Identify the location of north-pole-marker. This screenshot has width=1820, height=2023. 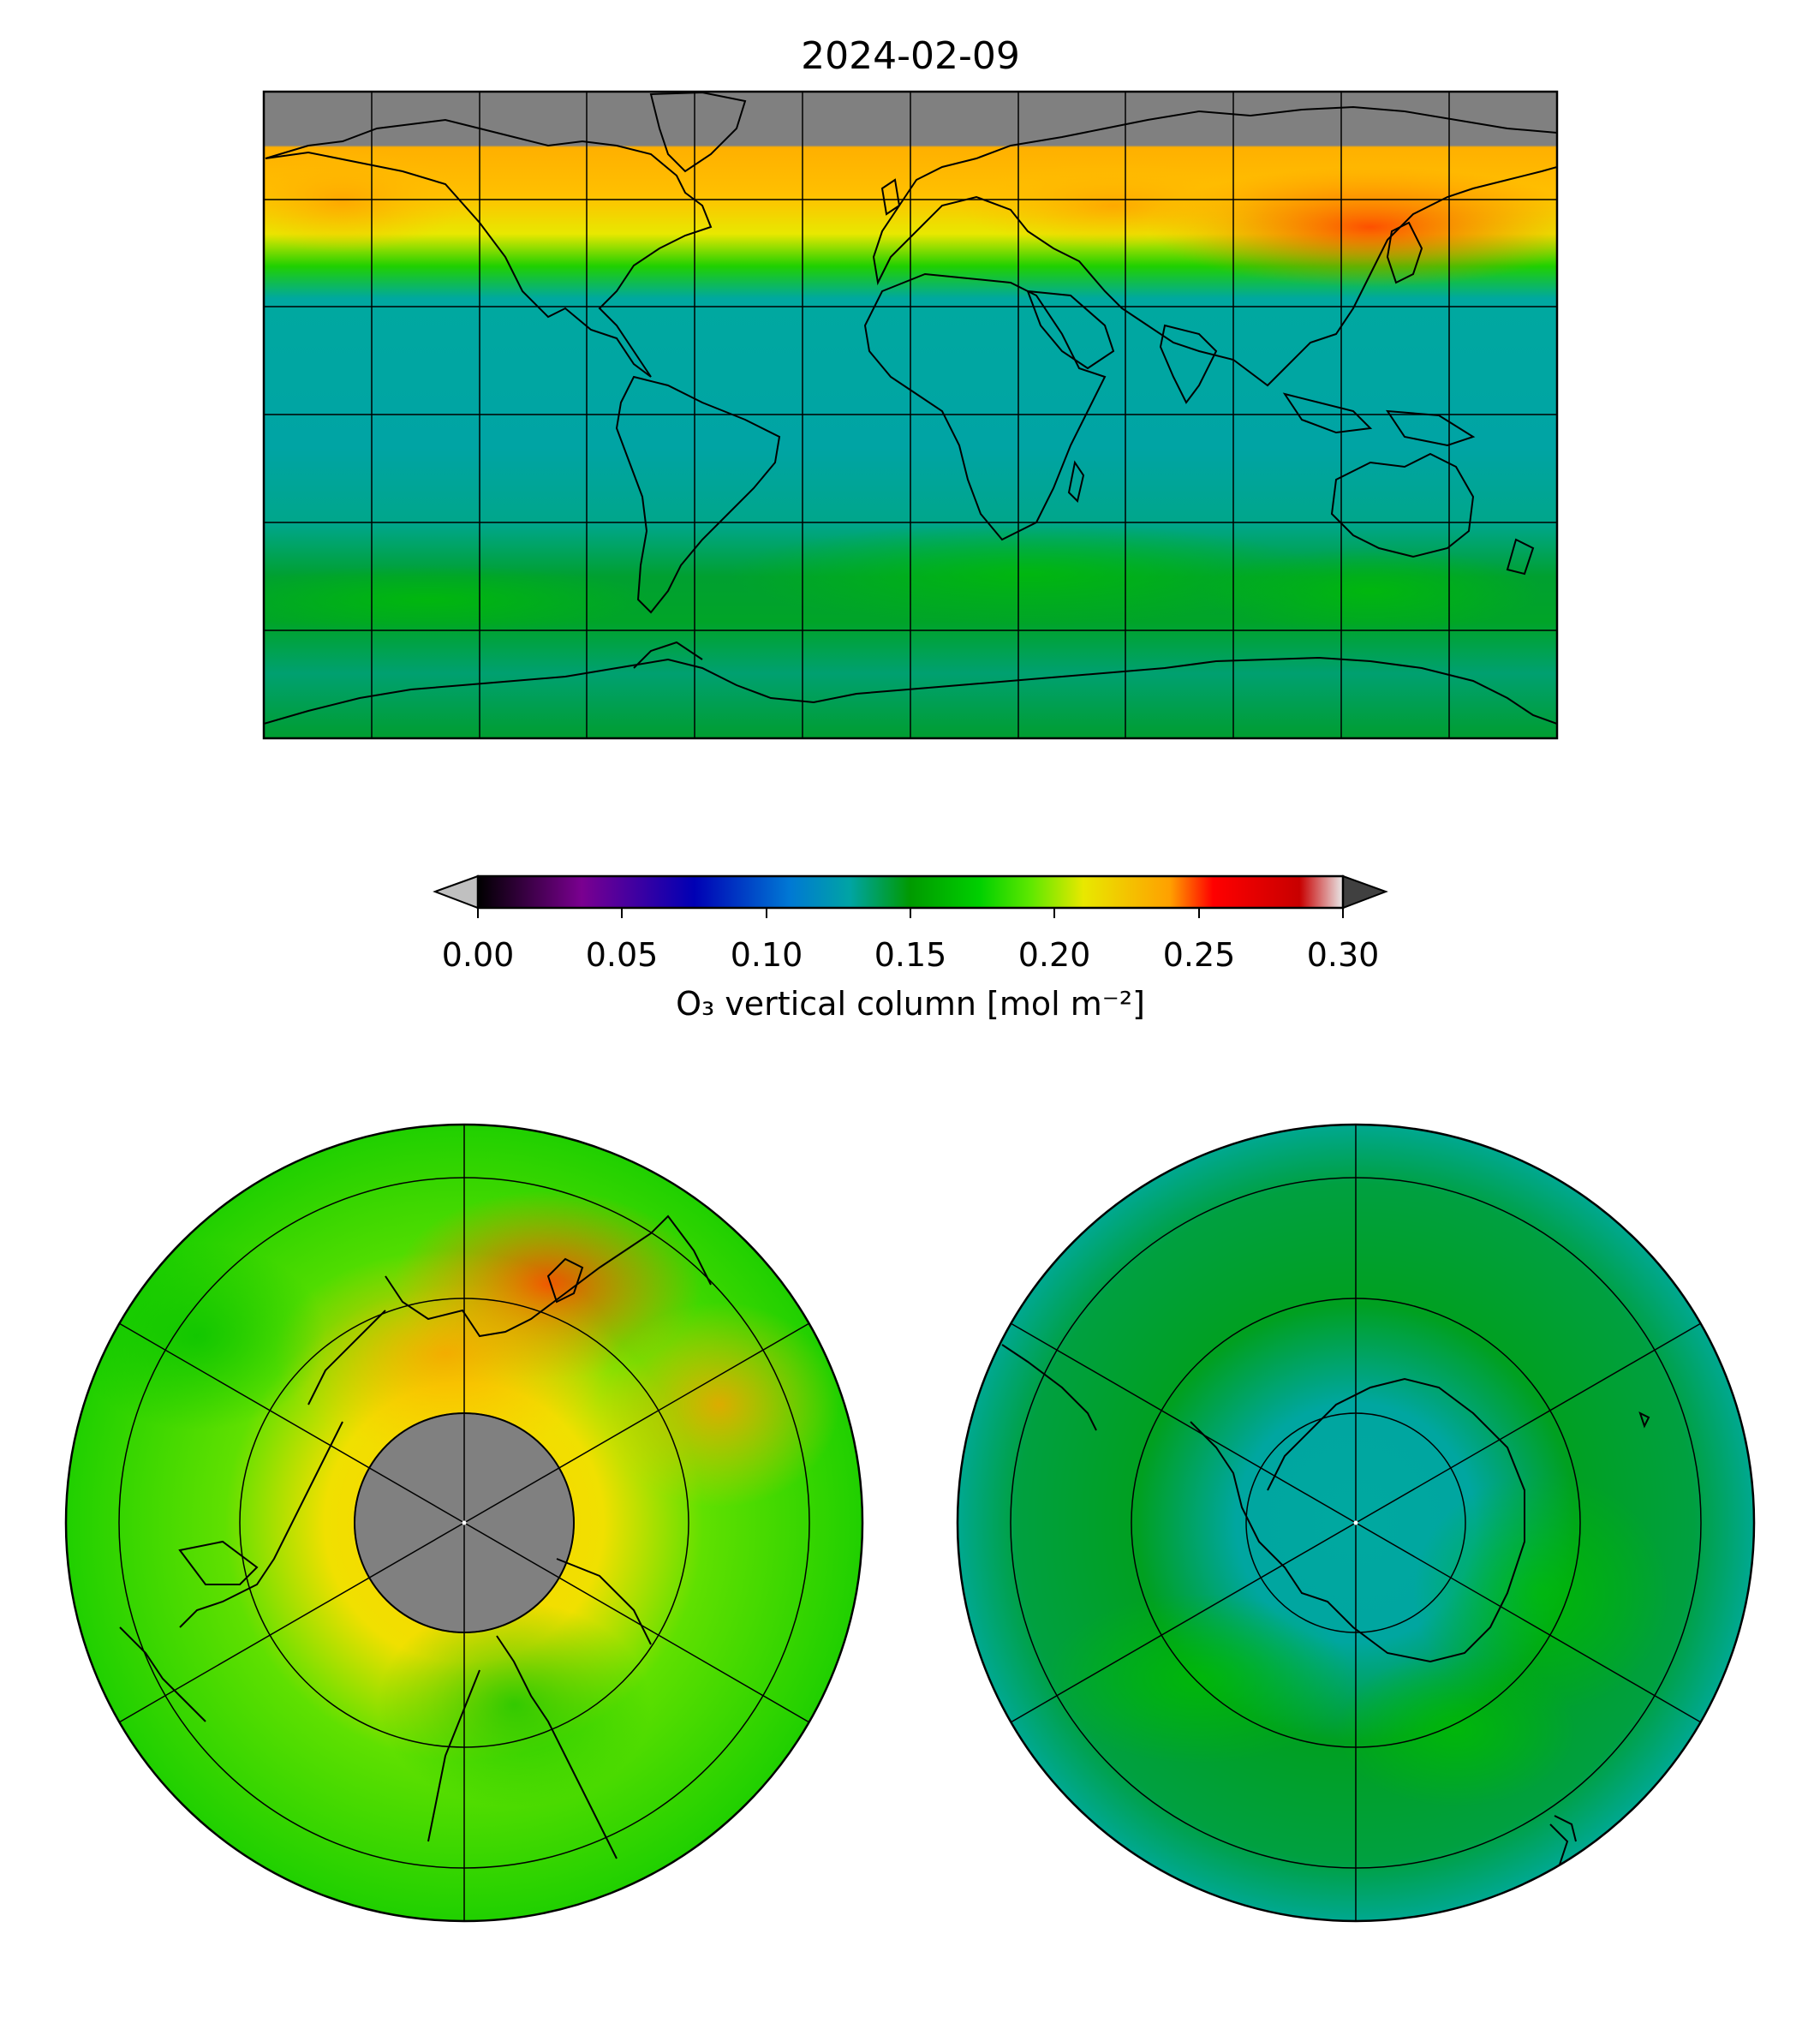
(464, 1522).